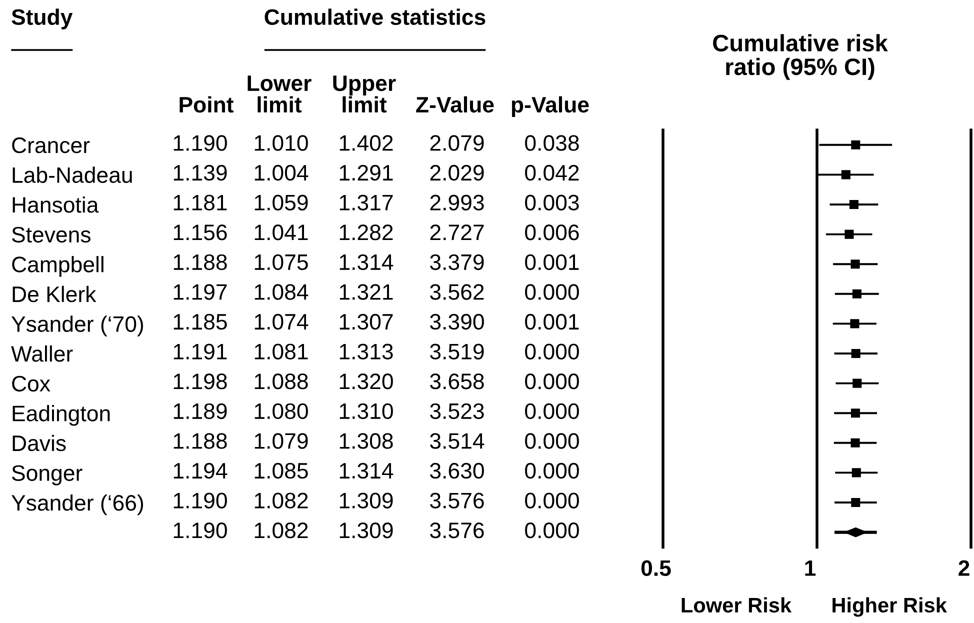 Image resolution: width=974 pixels, height=623 pixels. I want to click on data-label: 1.139, so click(200, 172).